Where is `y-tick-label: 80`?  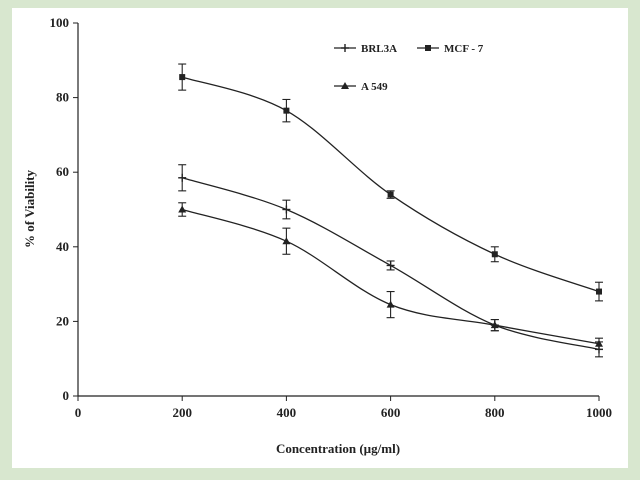
y-tick-label: 80 is located at coordinates (62, 97).